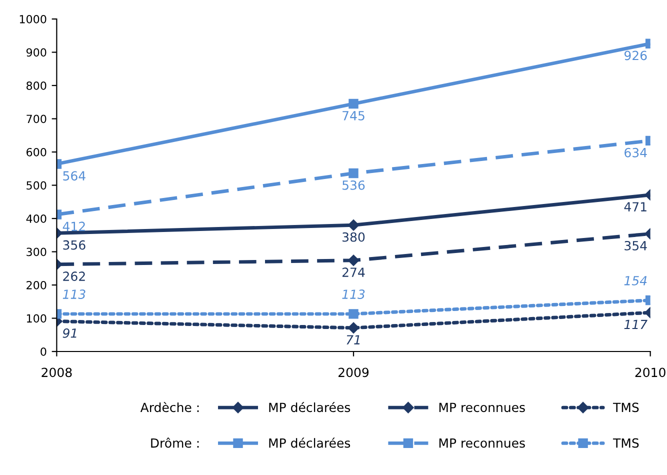 The width and height of the screenshot is (667, 475). I want to click on x-tick-label: 2010, so click(650, 373).